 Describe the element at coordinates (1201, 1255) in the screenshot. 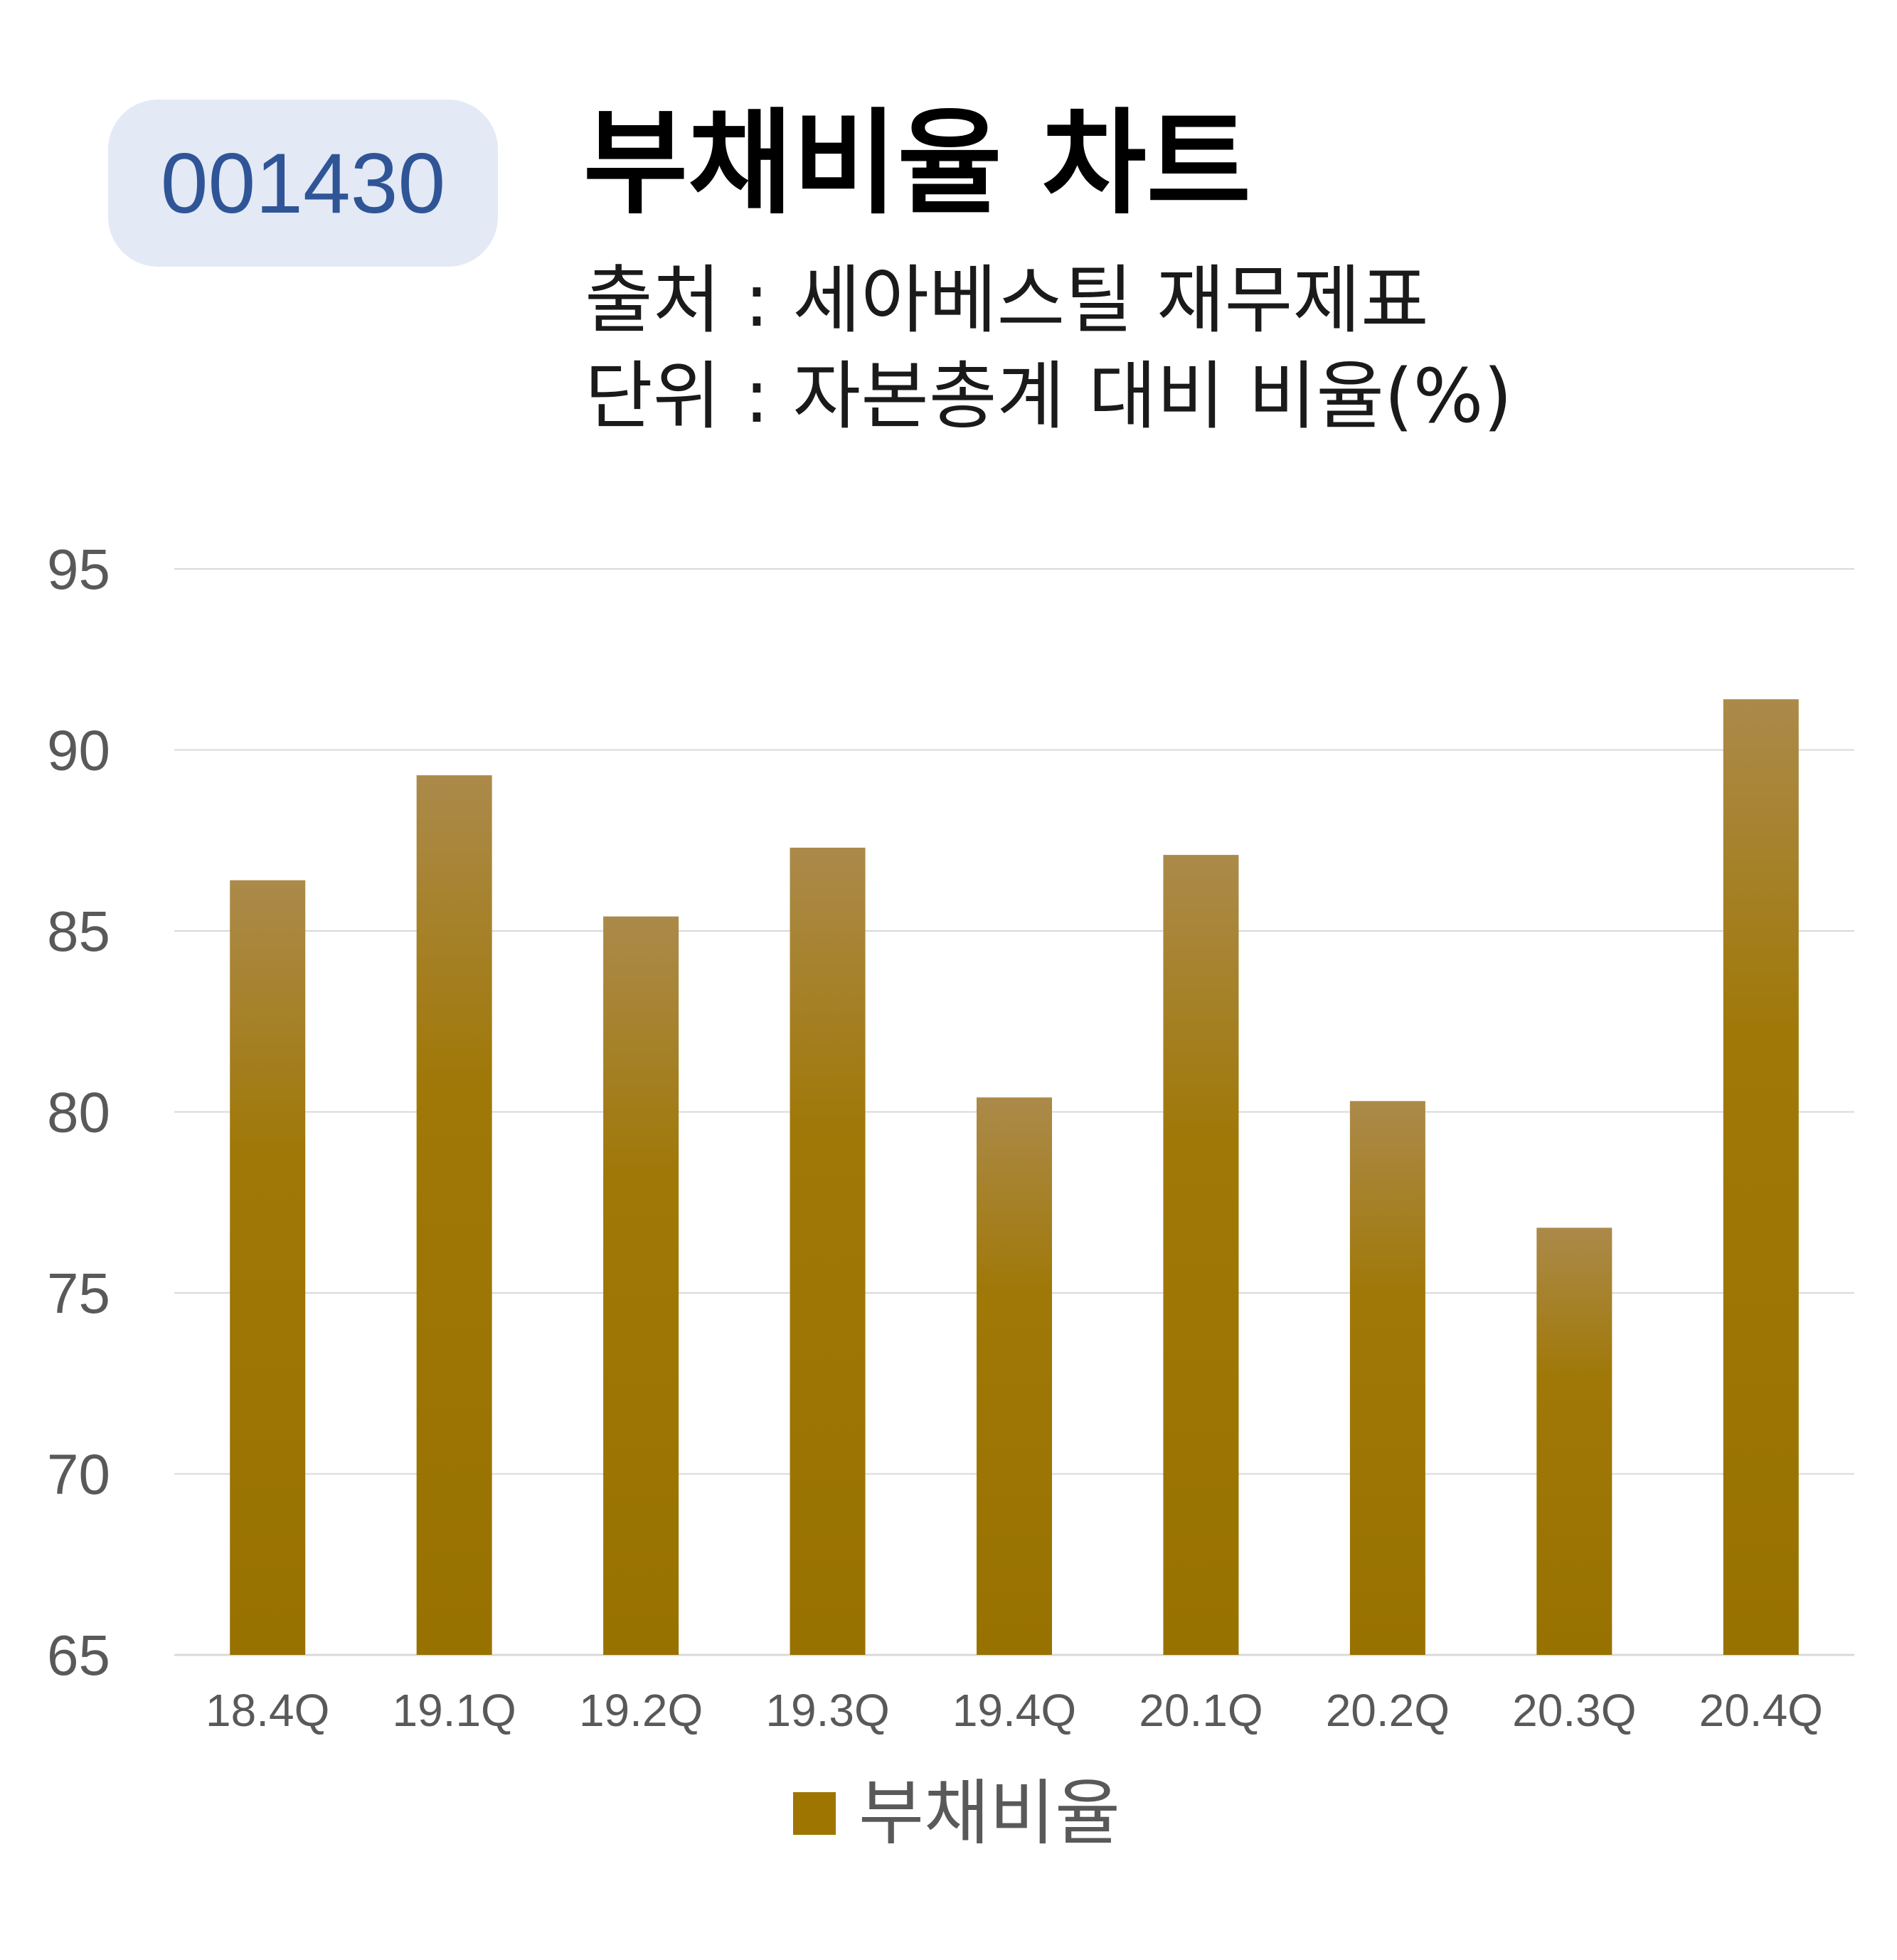

I see `bar-20.1Q` at that location.